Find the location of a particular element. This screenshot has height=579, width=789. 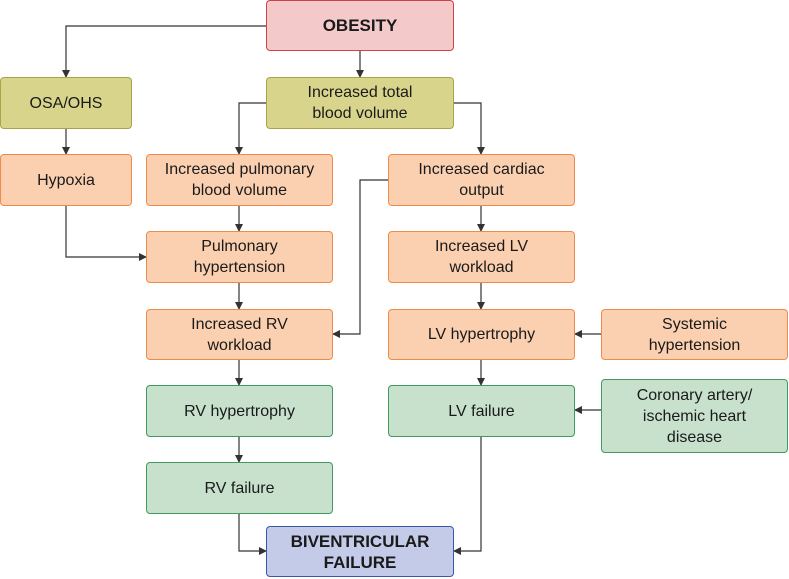

arrow-blood-volume-to-pulmonary is located at coordinates (250, 128).